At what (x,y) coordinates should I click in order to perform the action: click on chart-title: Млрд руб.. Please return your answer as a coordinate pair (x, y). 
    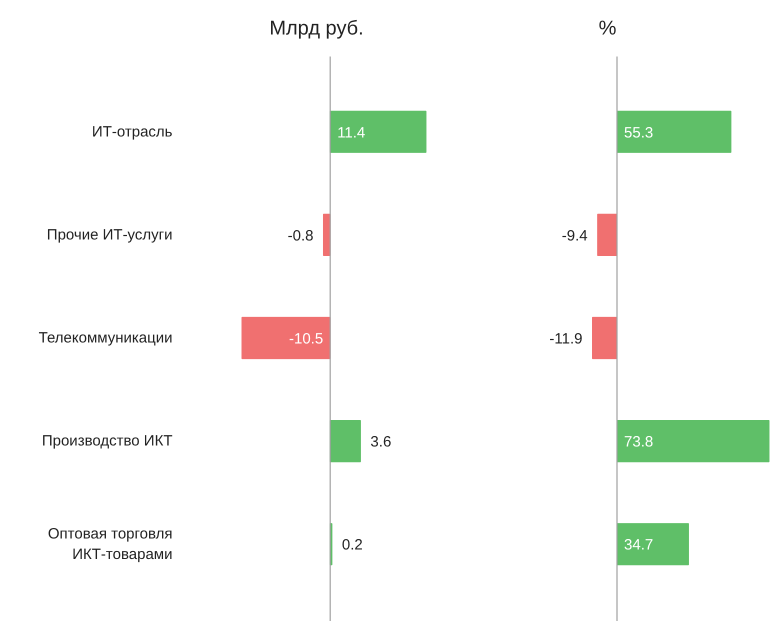
    Looking at the image, I should click on (316, 29).